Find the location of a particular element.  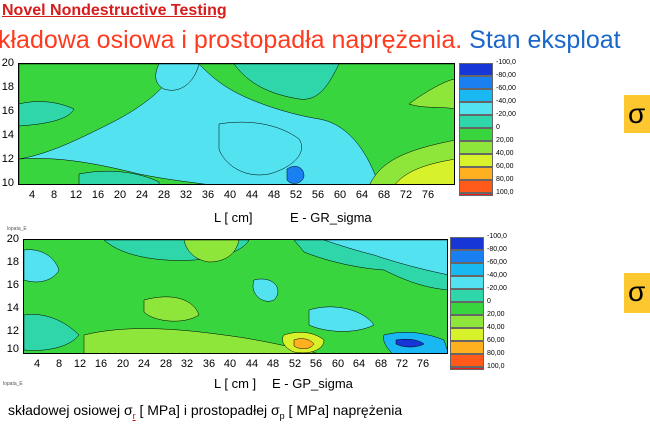

title-red-part: kładowa osiowa i prostopadła naprężenia. is located at coordinates (231, 40).